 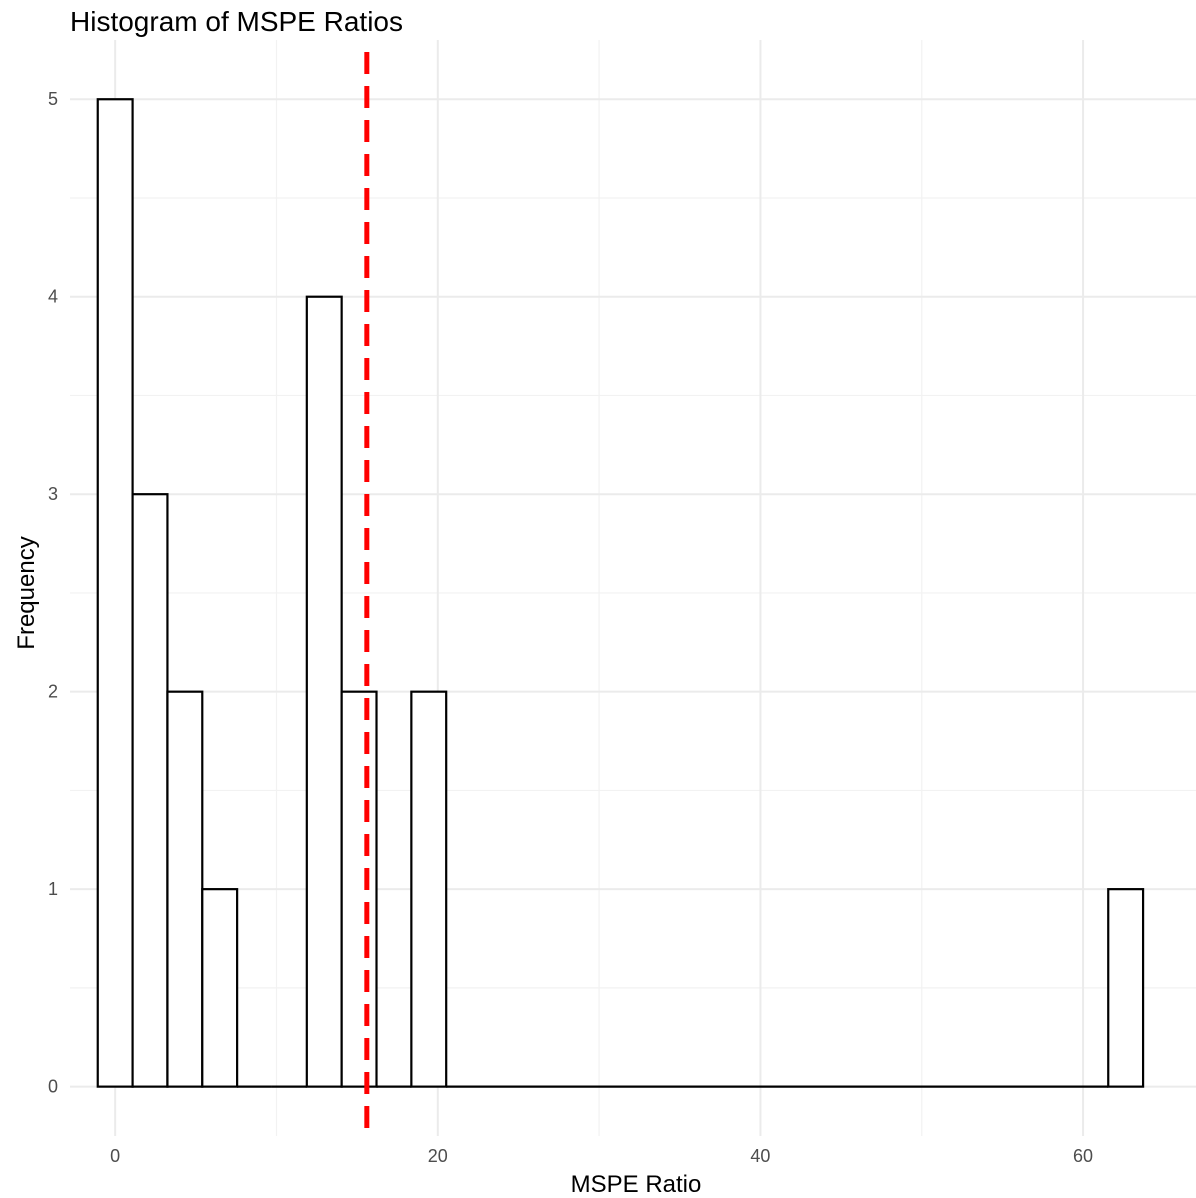 What do you see at coordinates (53, 592) in the screenshot?
I see `y-axis-ticks: 0 1 2 3 4 5` at bounding box center [53, 592].